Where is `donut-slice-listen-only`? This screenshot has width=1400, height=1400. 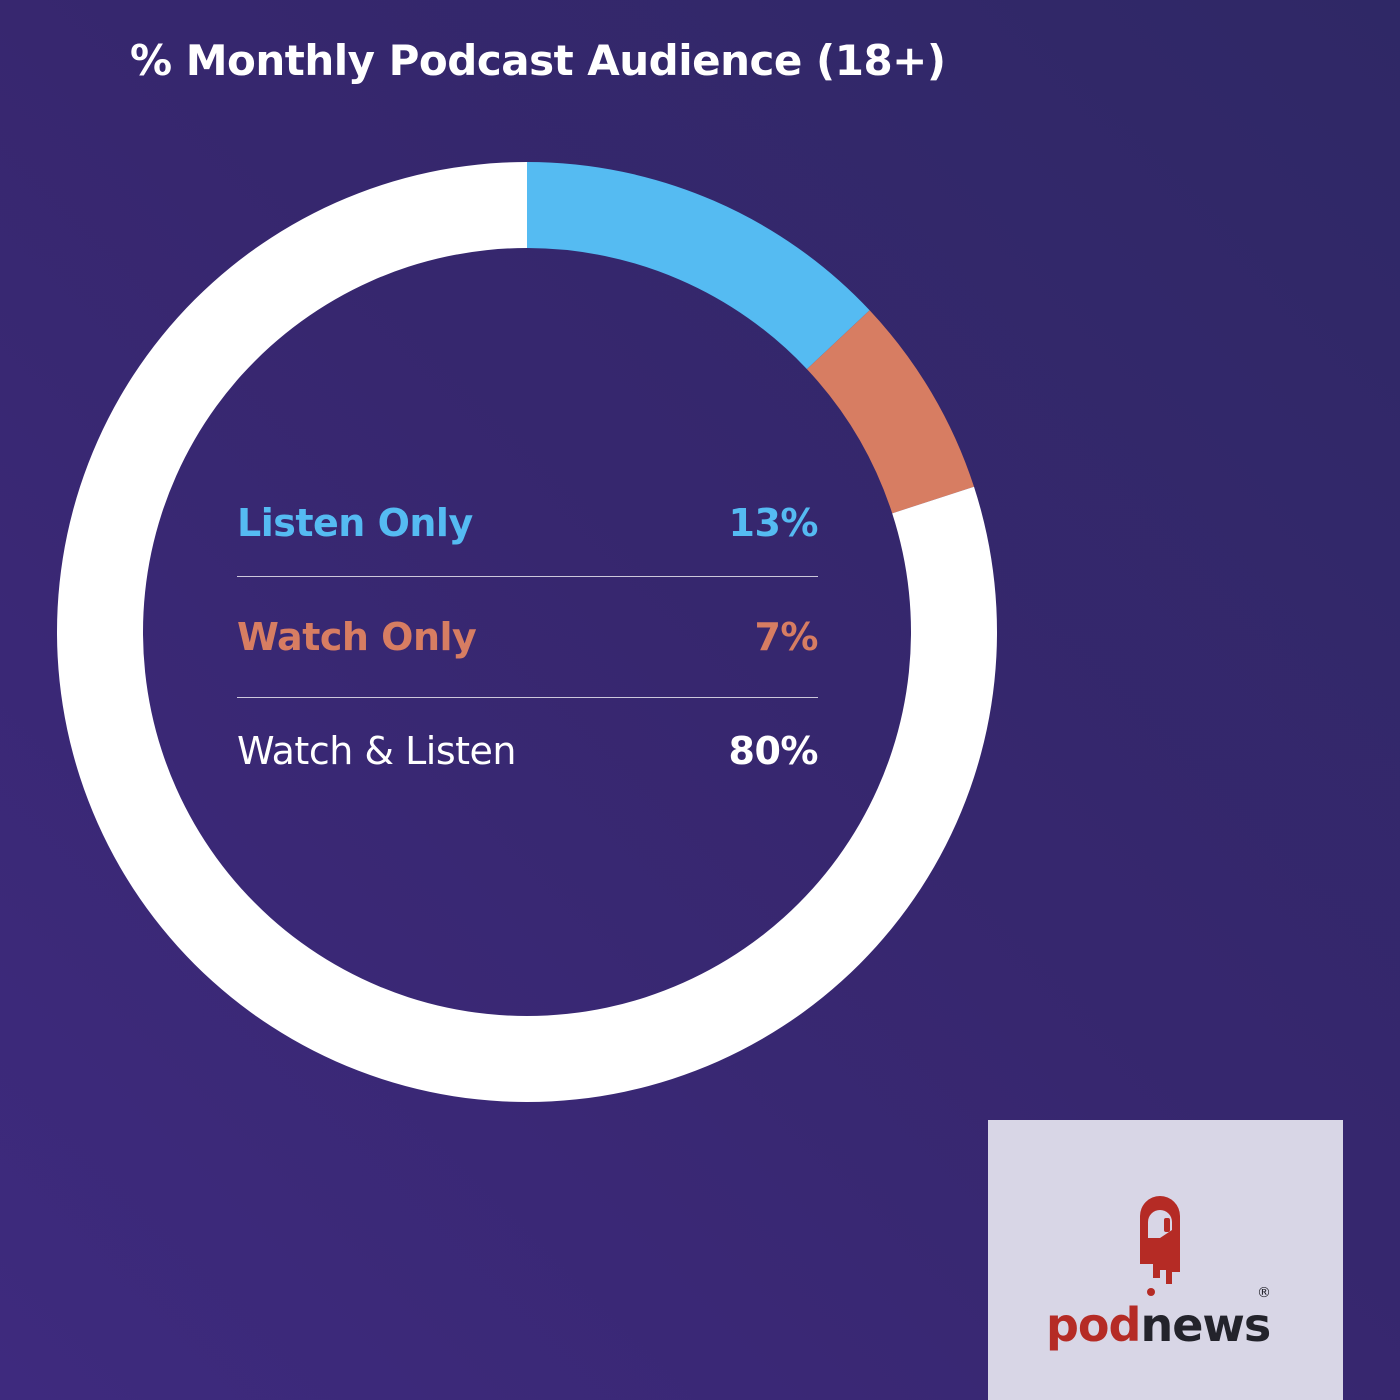 donut-slice-listen-only is located at coordinates (698, 266).